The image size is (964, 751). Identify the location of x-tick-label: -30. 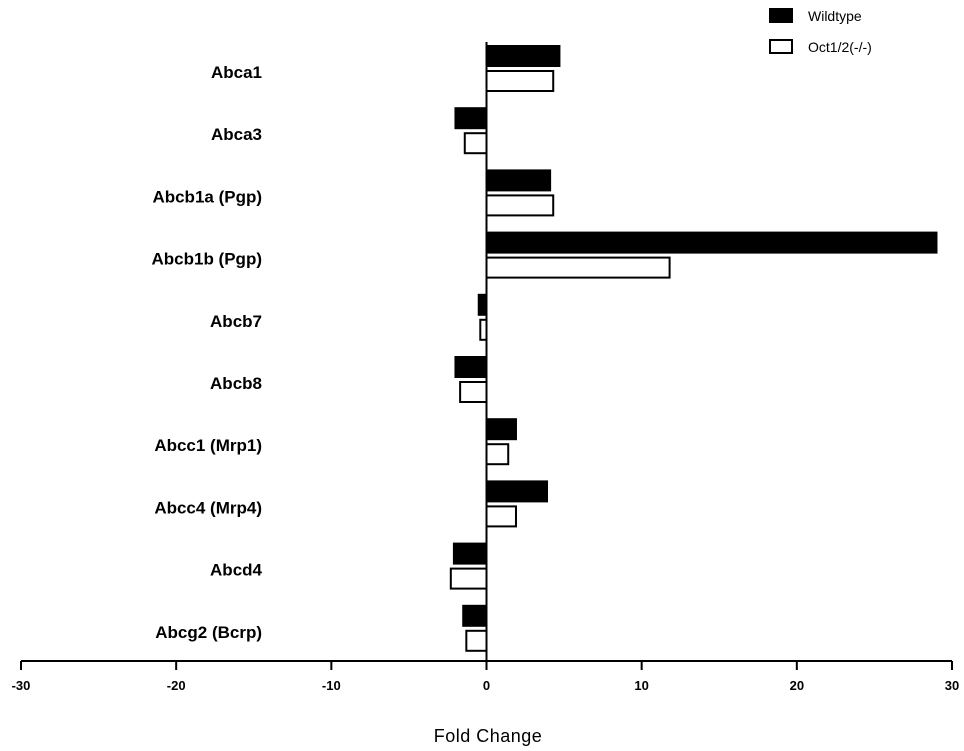
(21, 685).